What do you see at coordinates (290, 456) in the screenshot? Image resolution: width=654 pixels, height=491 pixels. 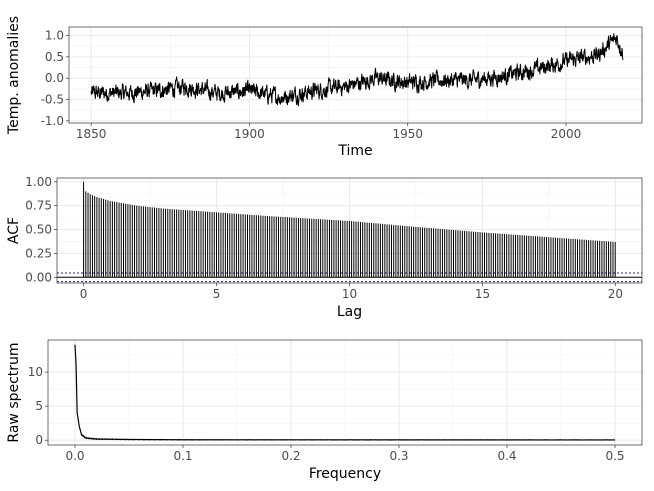 I see `x-tick-label: 0.2` at bounding box center [290, 456].